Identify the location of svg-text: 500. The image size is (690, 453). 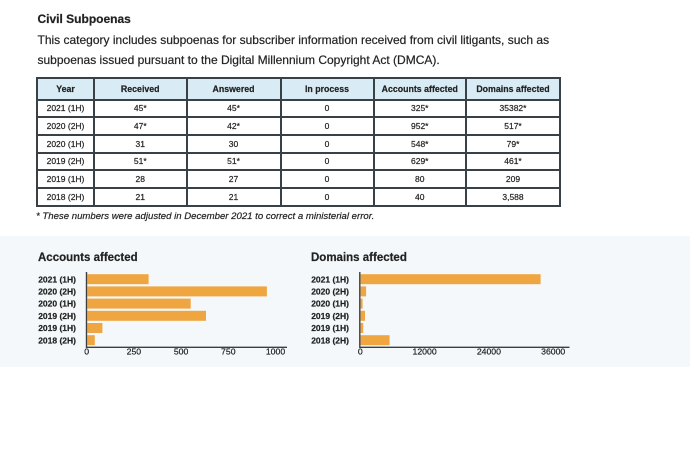
(181, 351).